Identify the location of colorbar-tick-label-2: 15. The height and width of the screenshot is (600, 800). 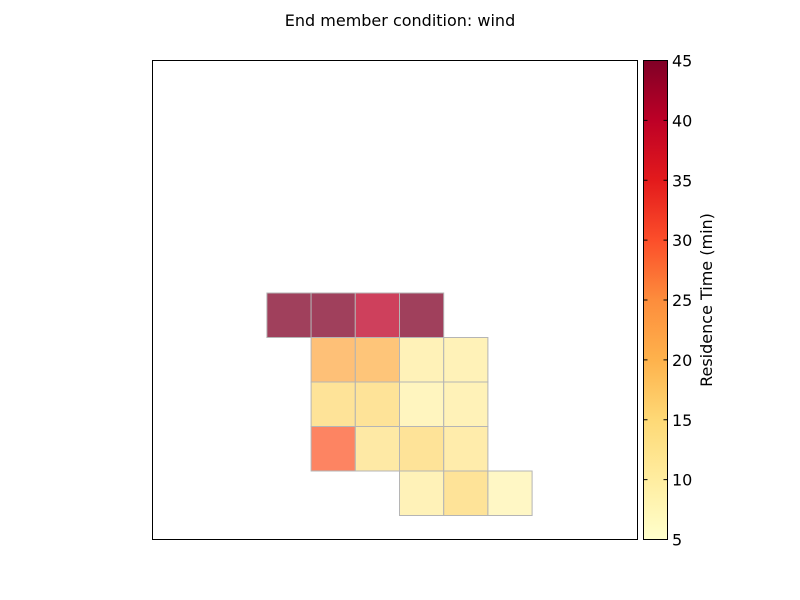
(682, 420).